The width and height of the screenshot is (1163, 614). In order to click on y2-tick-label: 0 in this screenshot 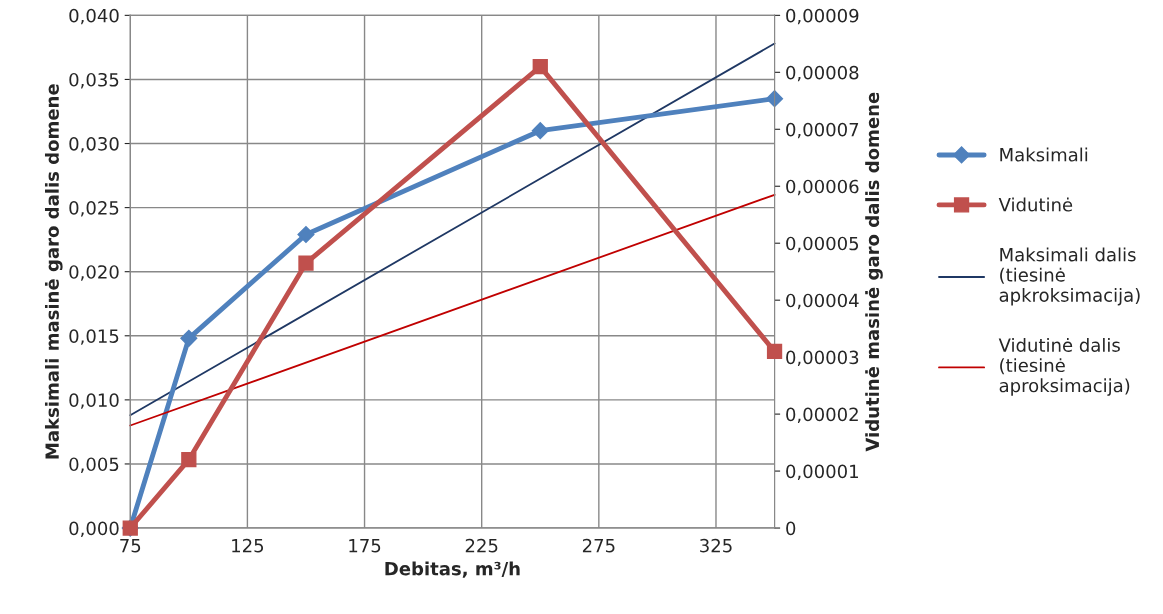, I will do `click(791, 528)`.